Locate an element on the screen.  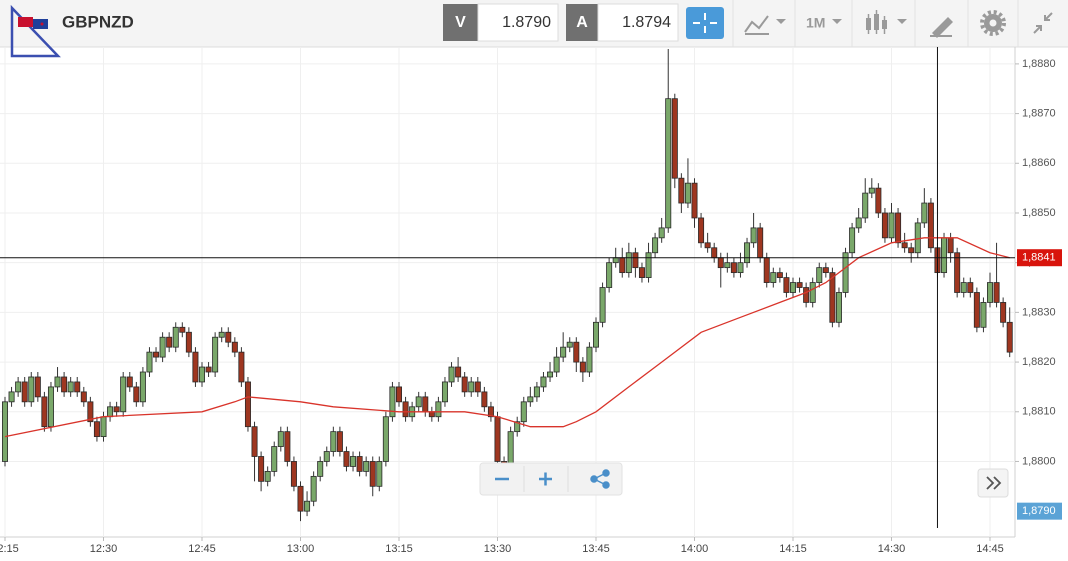
crosshair-price-box is located at coordinates (1039, 258).